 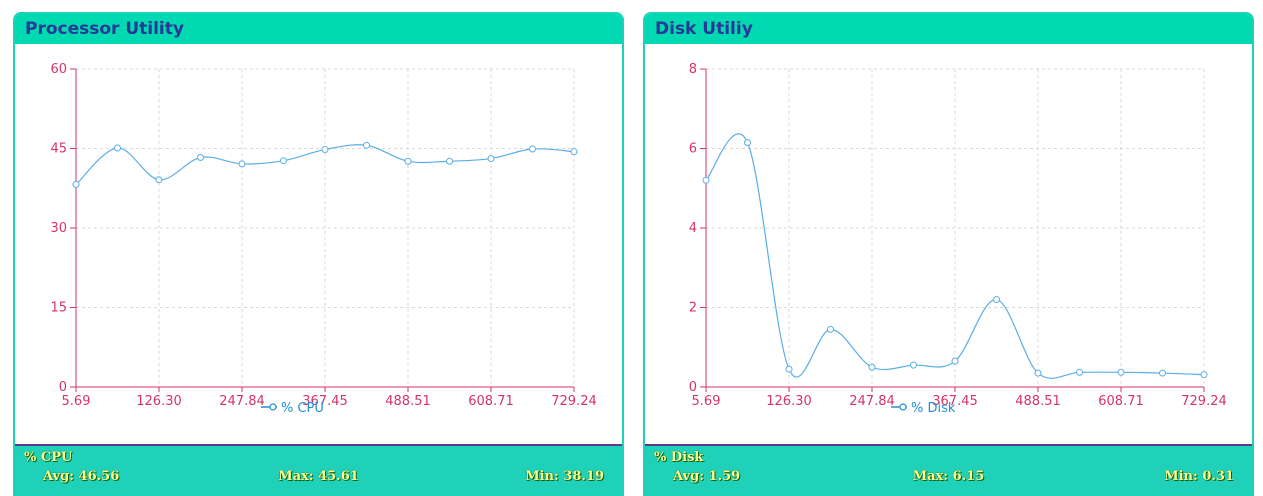 I want to click on cpu-footer: % CPU Avg: 46.56 Max: 45.61 Min: 38.19, so click(x=318, y=469).